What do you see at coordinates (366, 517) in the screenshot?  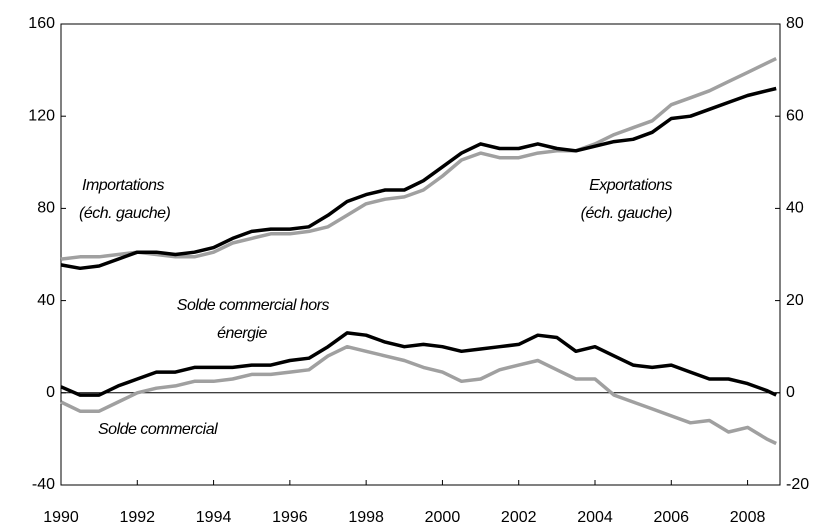 I see `x-tick-label: 1998` at bounding box center [366, 517].